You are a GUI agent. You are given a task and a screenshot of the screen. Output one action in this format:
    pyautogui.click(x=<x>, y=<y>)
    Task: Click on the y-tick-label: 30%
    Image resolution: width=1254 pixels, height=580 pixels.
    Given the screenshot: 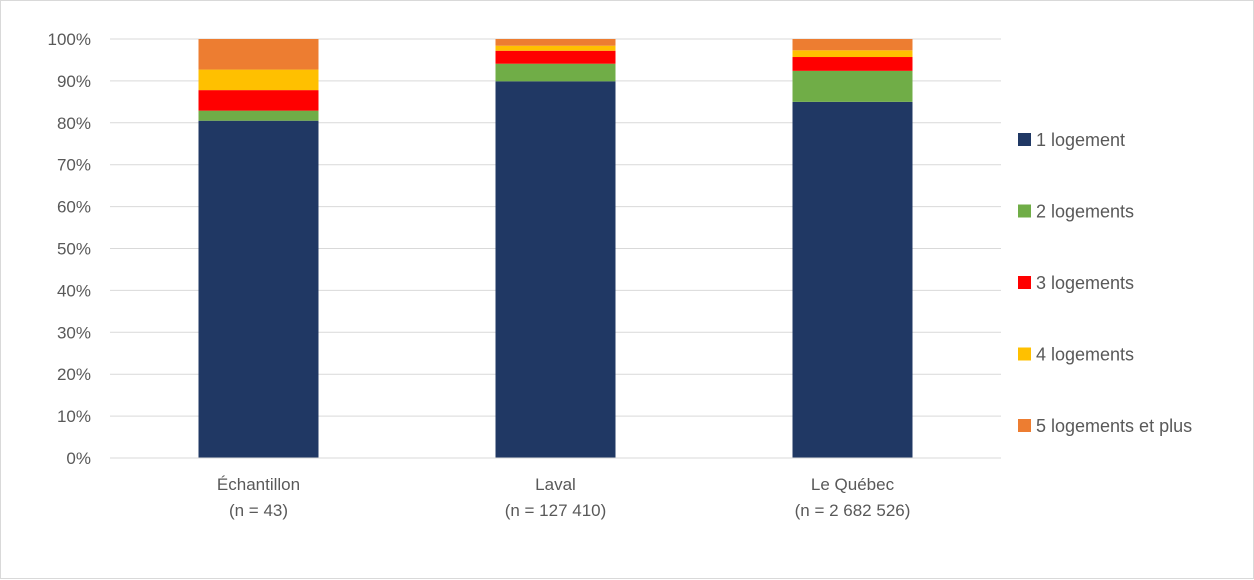 What is the action you would take?
    pyautogui.click(x=74, y=332)
    